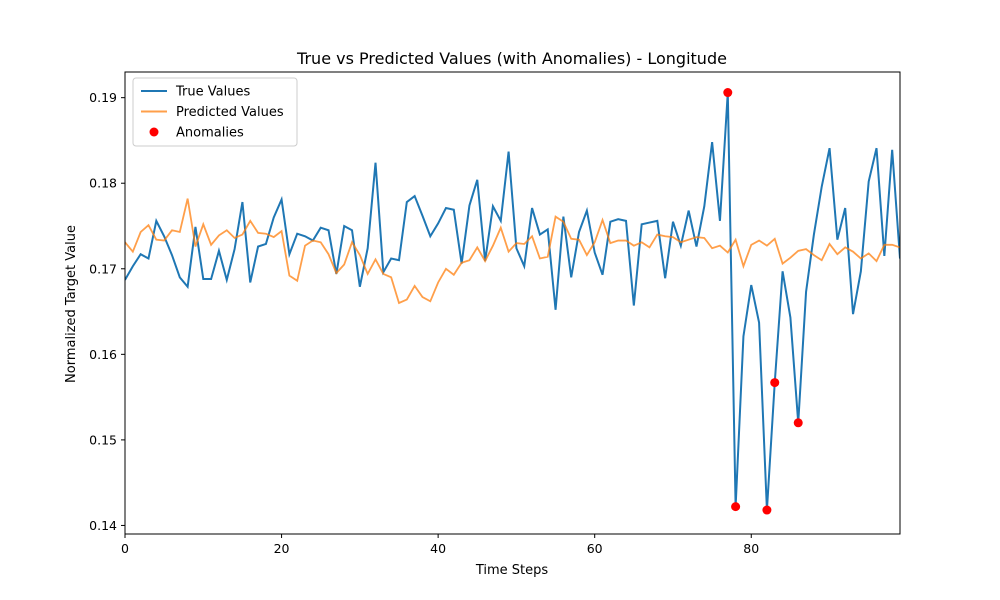 The image size is (1000, 600). Describe the element at coordinates (103, 97) in the screenshot. I see `y-tick-label: 0.19` at that location.